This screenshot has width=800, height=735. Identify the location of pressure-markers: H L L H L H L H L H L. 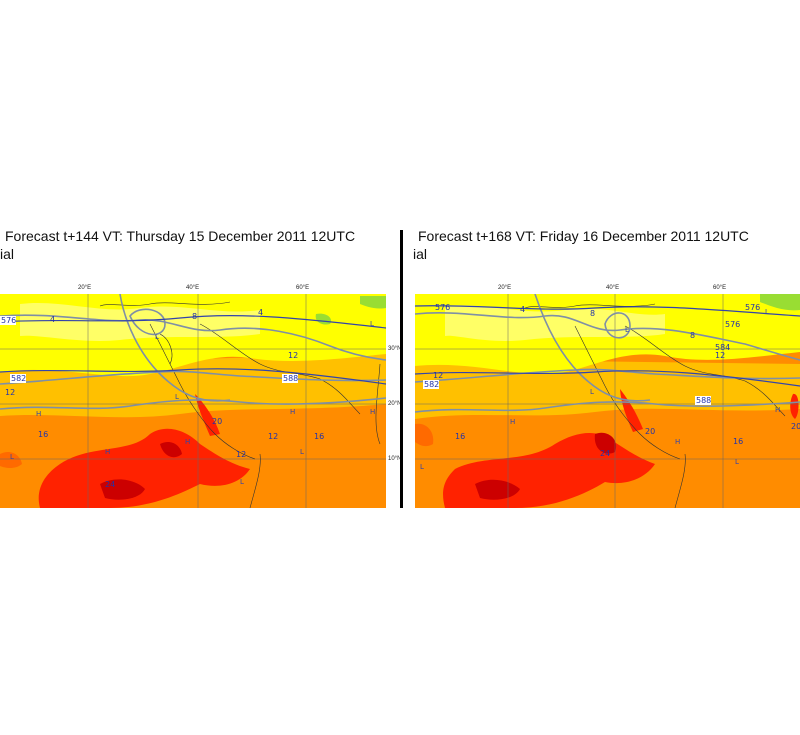
(192, 403).